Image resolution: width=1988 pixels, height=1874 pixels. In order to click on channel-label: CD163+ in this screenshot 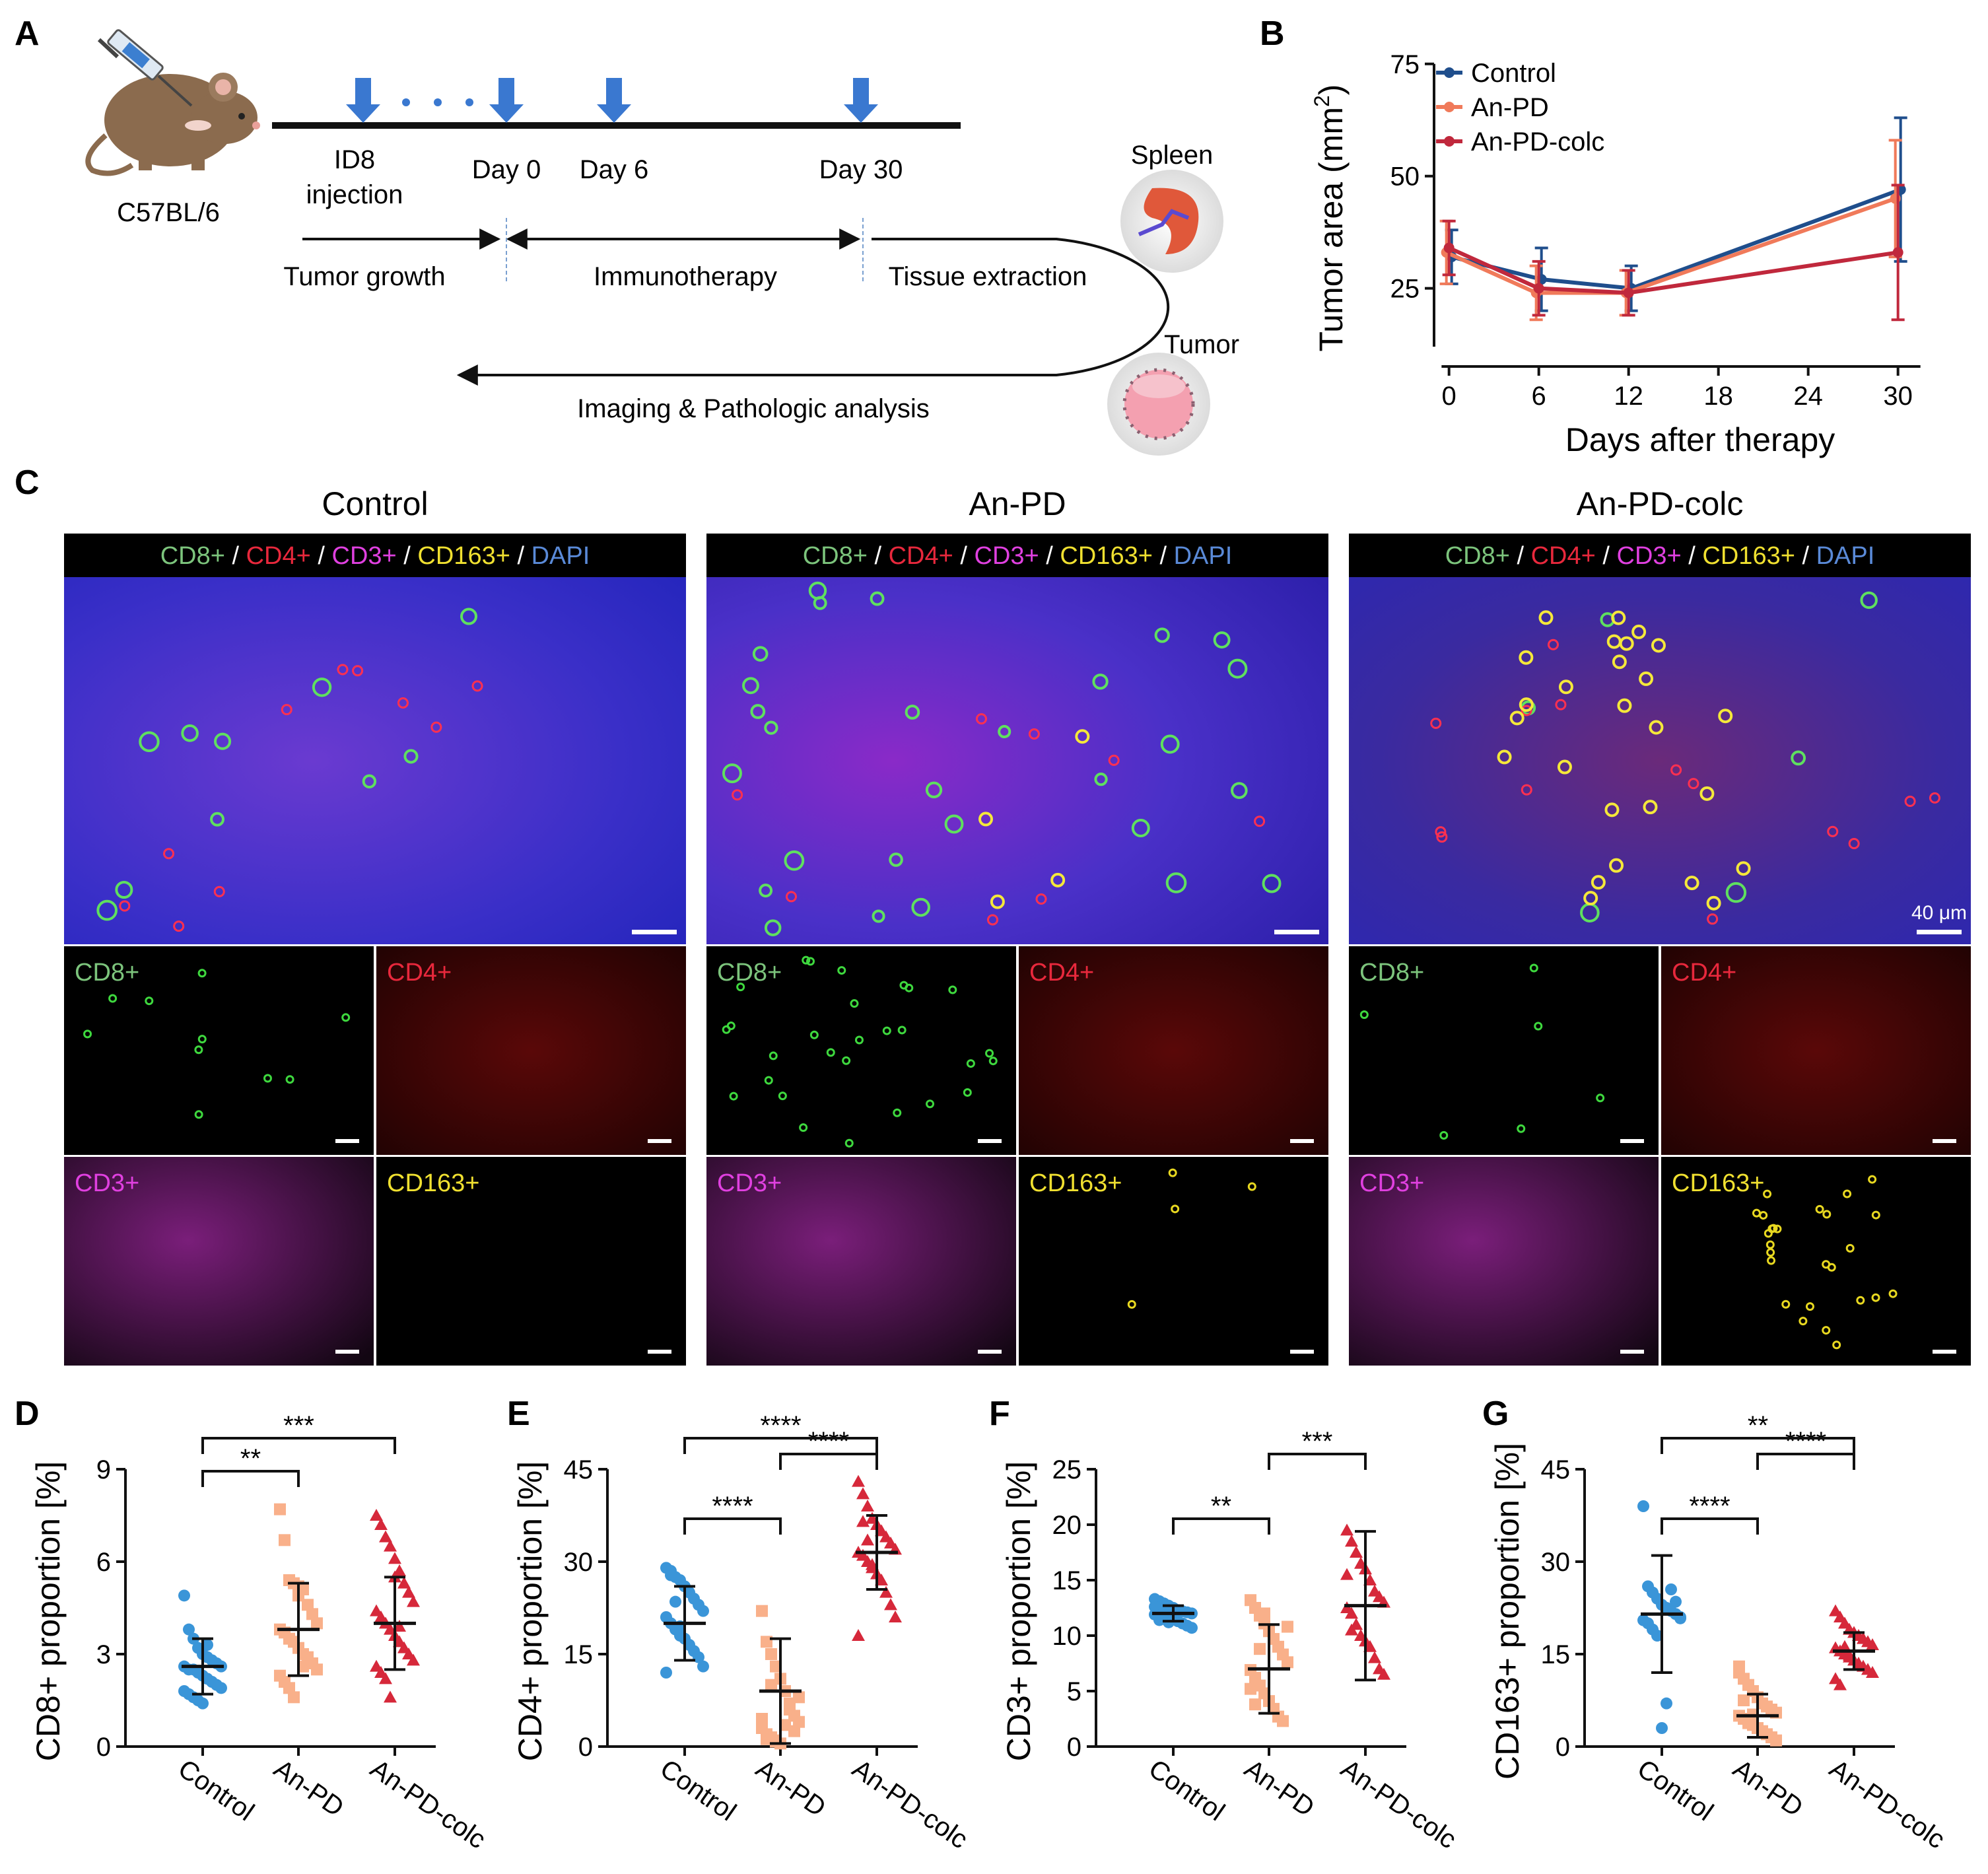, I will do `click(1718, 1183)`.